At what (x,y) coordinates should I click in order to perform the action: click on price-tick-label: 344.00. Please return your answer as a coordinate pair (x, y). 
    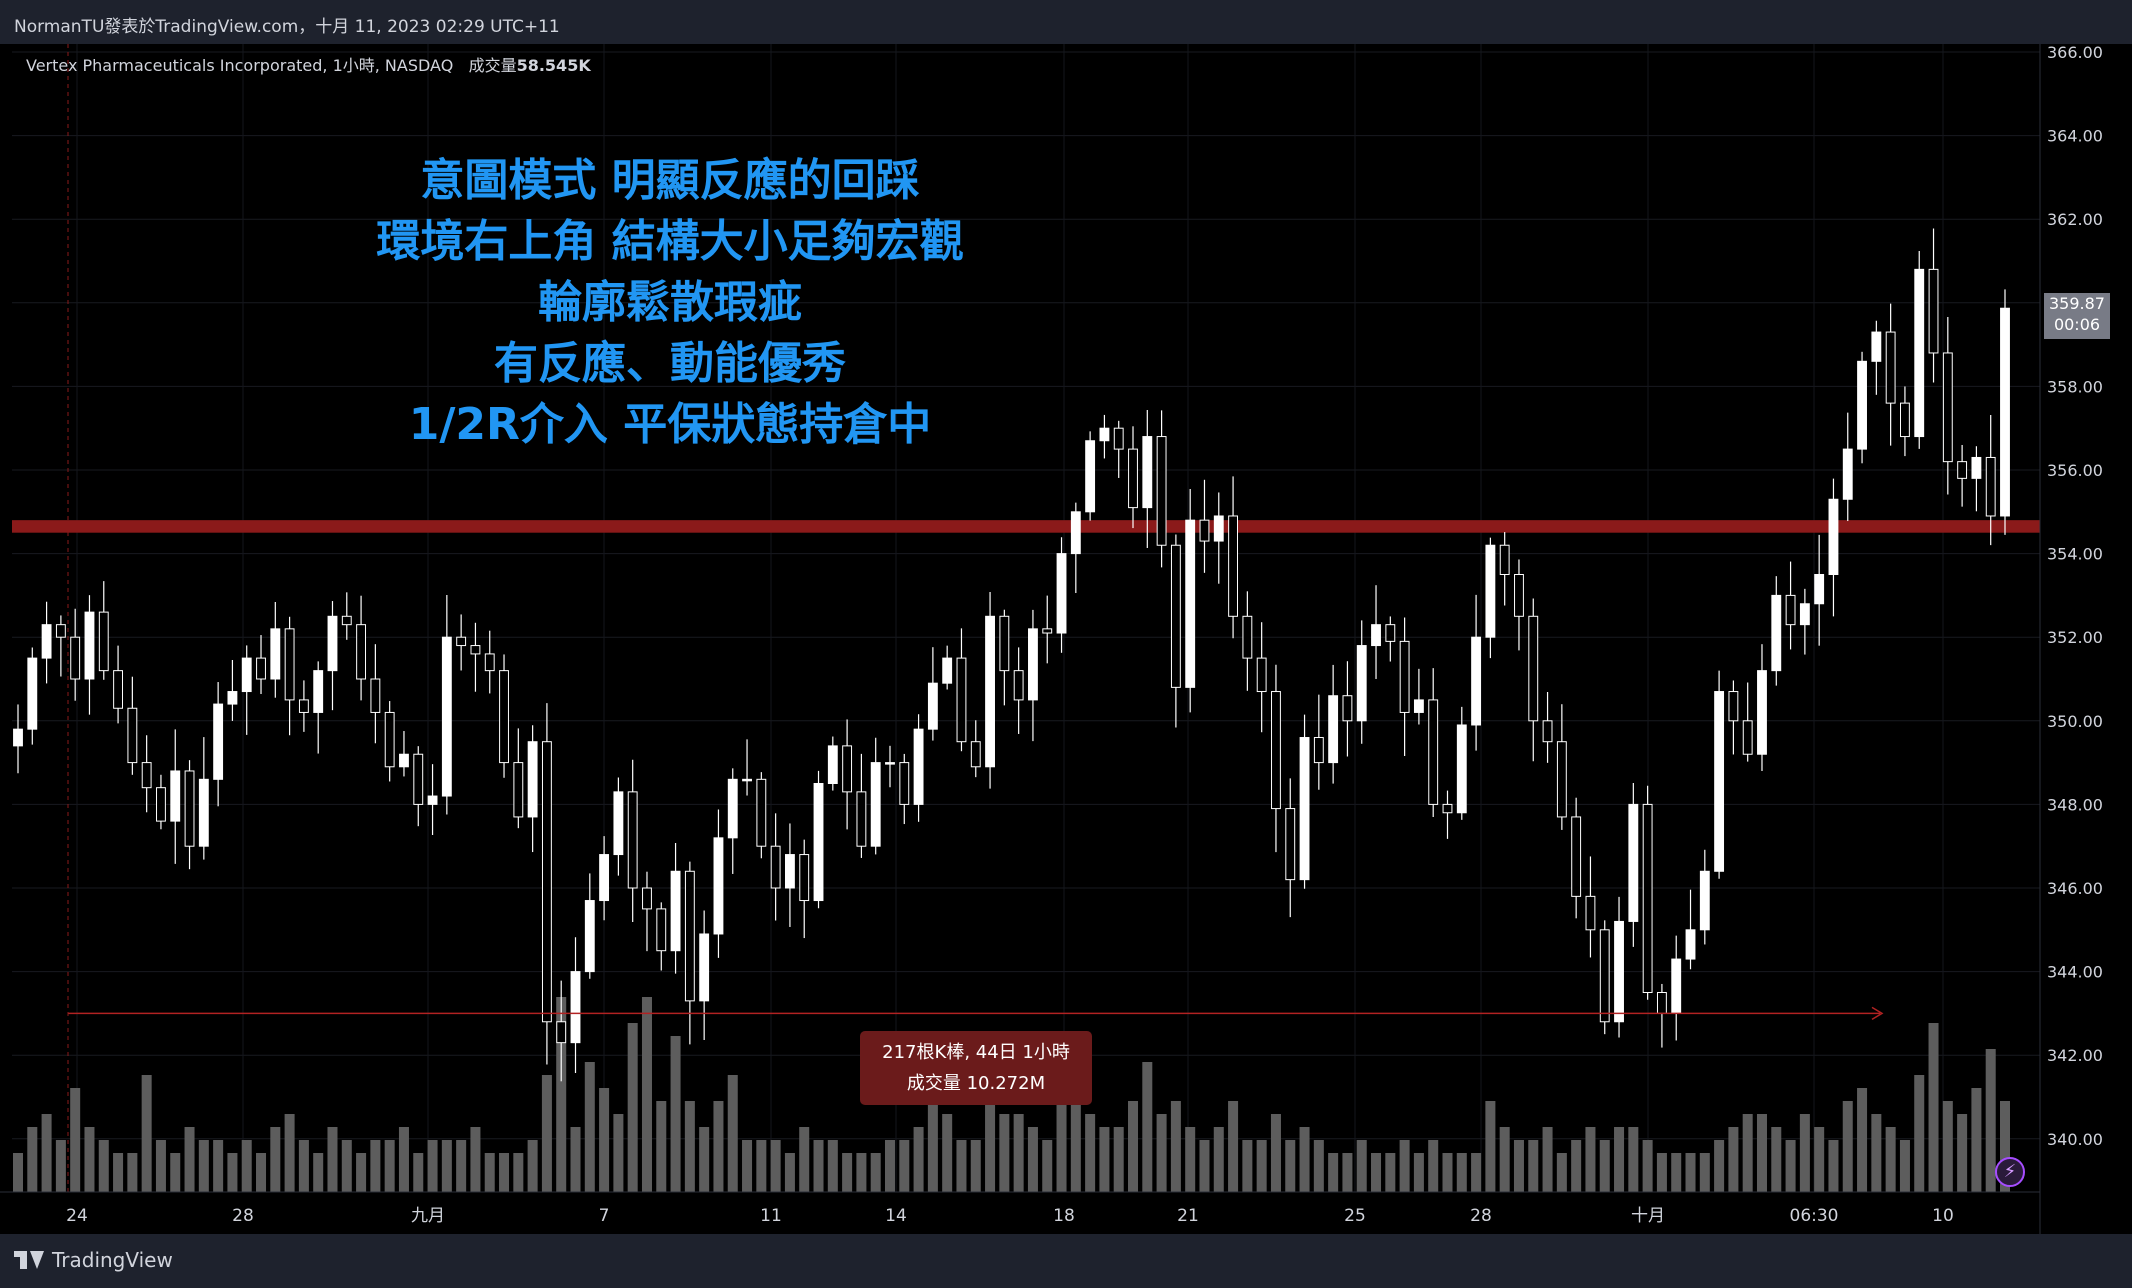
    Looking at the image, I should click on (2075, 972).